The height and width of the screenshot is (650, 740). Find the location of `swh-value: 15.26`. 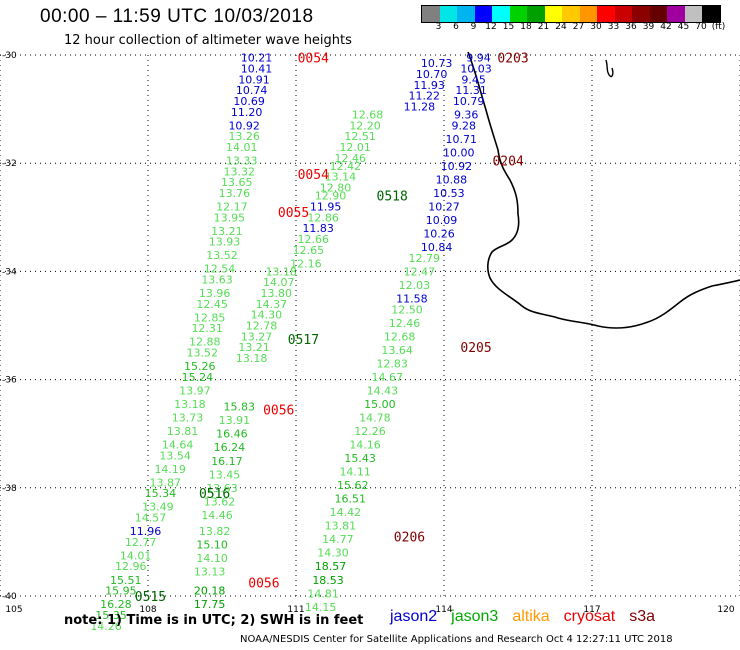

swh-value: 15.26 is located at coordinates (200, 366).